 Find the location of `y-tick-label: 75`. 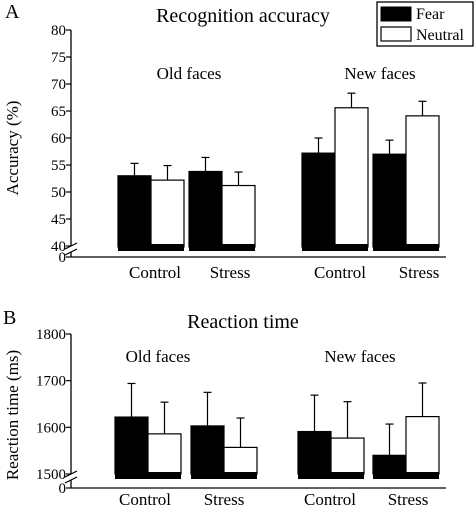

y-tick-label: 75 is located at coordinates (58, 58).